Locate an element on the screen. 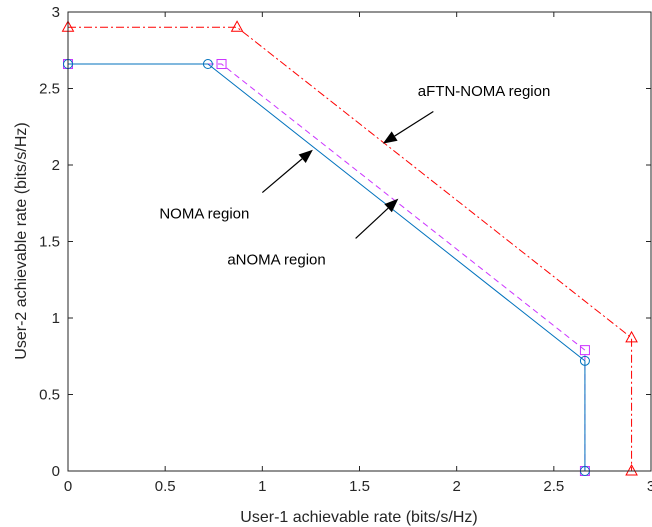 Image resolution: width=652 pixels, height=527 pixels. y-tick-label: 1.5 is located at coordinates (49, 242).